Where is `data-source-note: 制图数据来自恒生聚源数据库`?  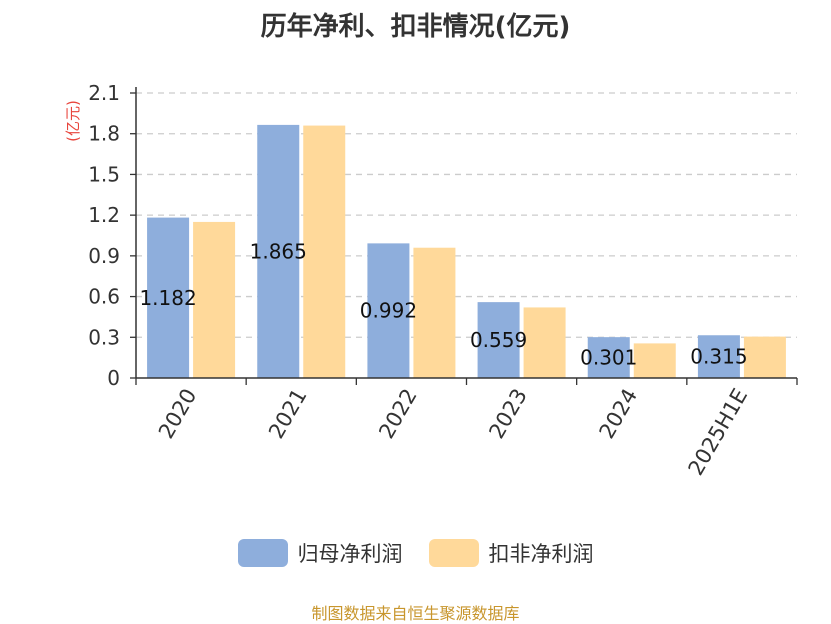
data-source-note: 制图数据来自恒生聚源数据库 is located at coordinates (415, 613).